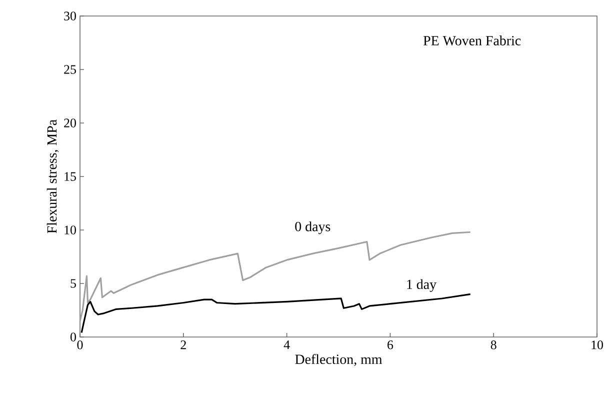  What do you see at coordinates (183, 345) in the screenshot?
I see `x-tick-label: 2` at bounding box center [183, 345].